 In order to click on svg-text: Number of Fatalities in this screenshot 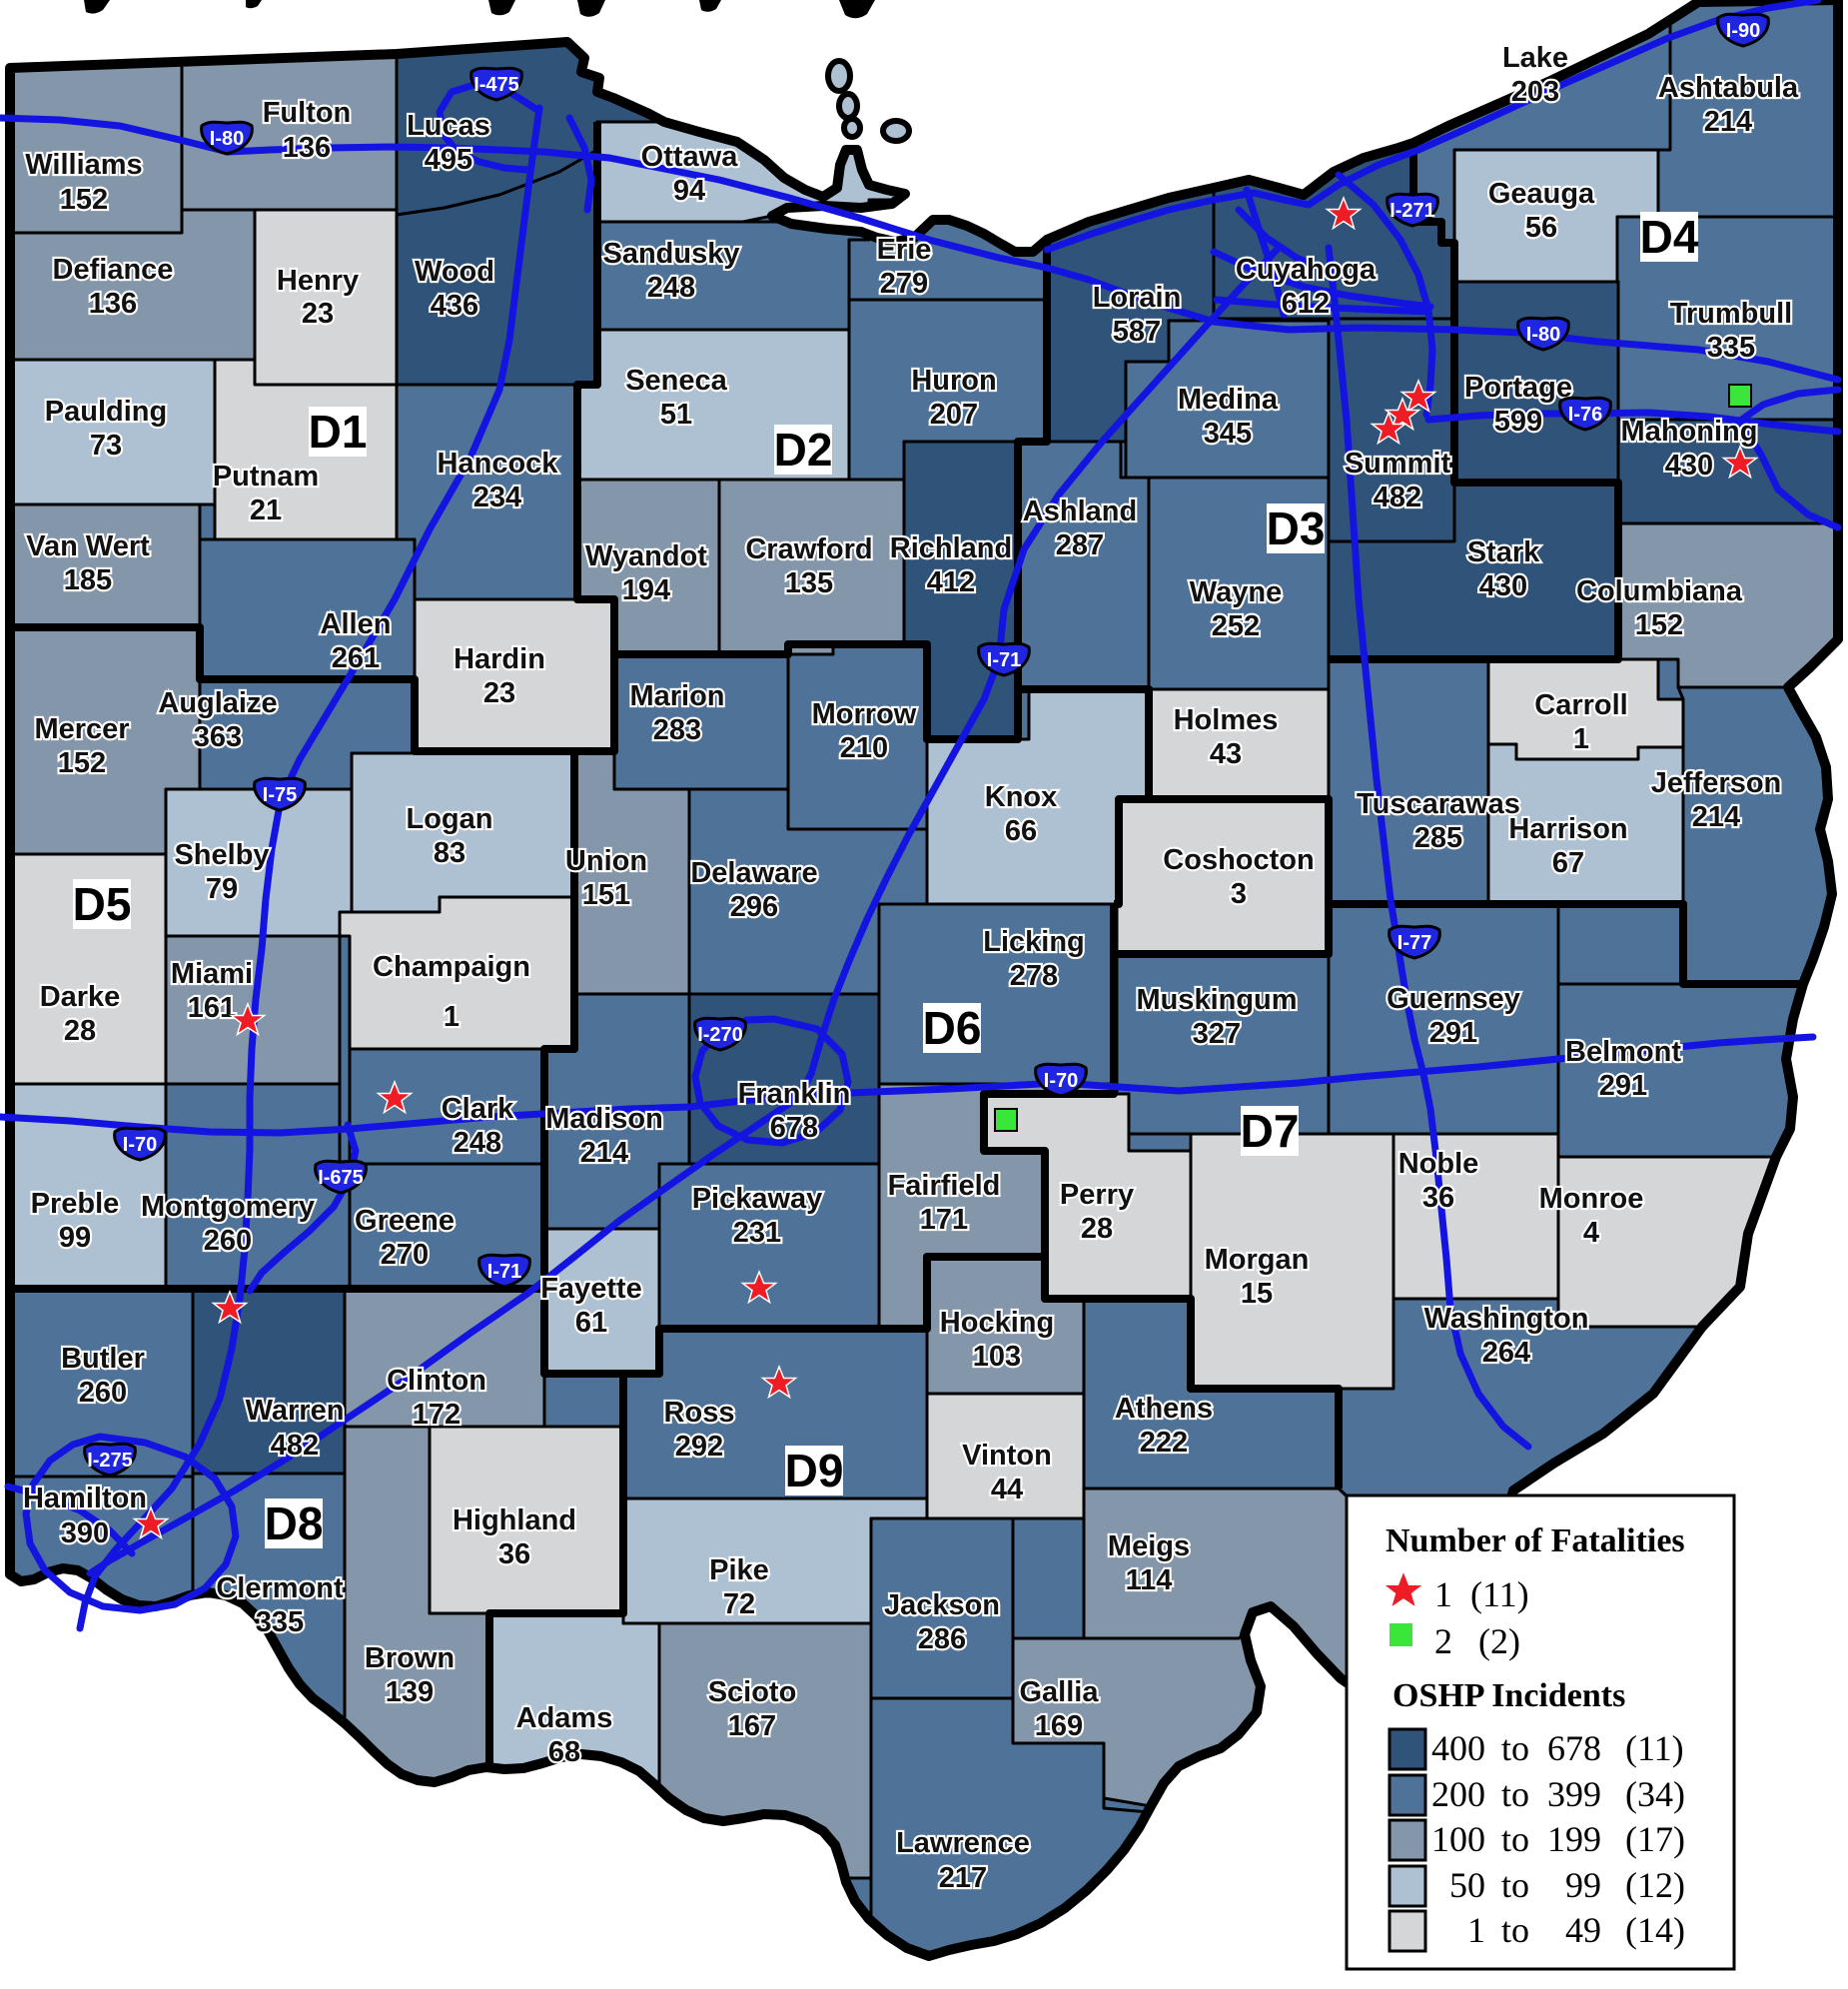, I will do `click(1535, 1540)`.